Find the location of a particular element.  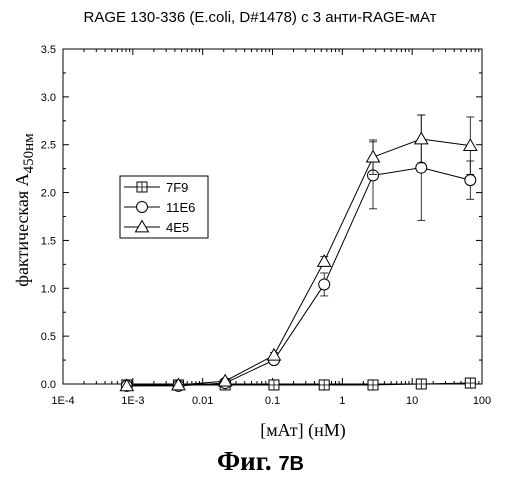

x-tick-label: 1E-3 is located at coordinates (132, 401).